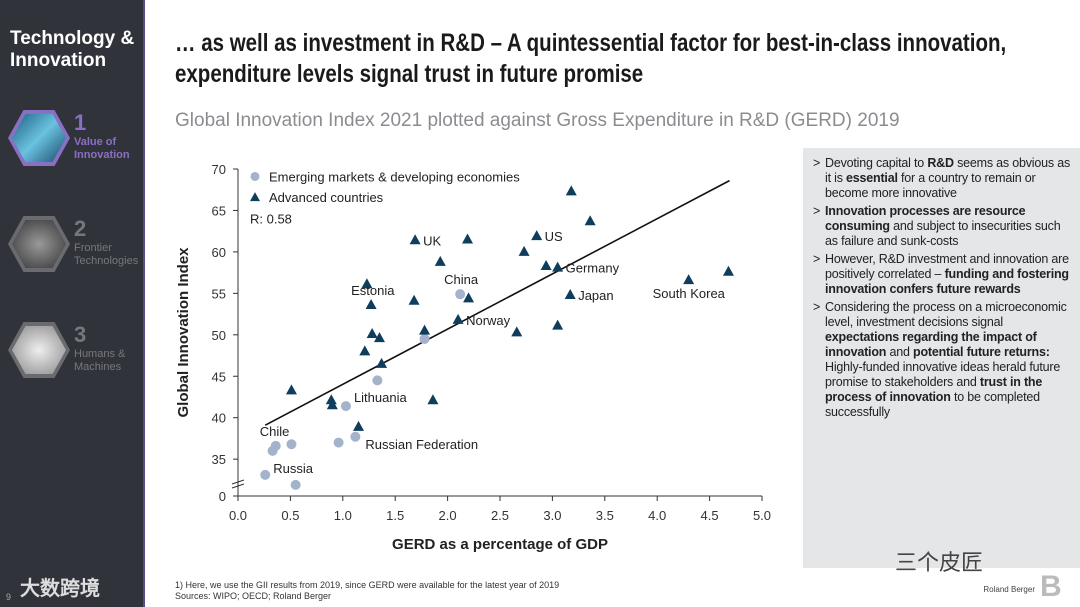 The image size is (1080, 607). What do you see at coordinates (271, 219) in the screenshot?
I see `correlation-annotation: R: 0.58` at bounding box center [271, 219].